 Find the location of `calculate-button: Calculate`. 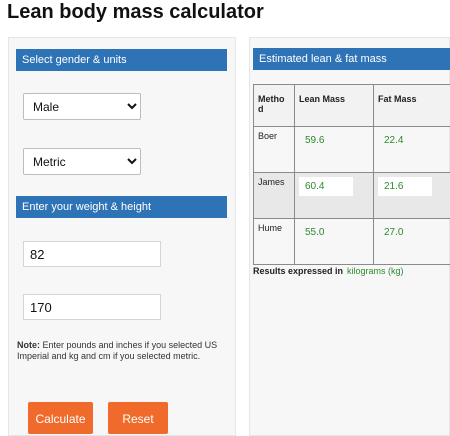

calculate-button: Calculate is located at coordinates (60, 418).